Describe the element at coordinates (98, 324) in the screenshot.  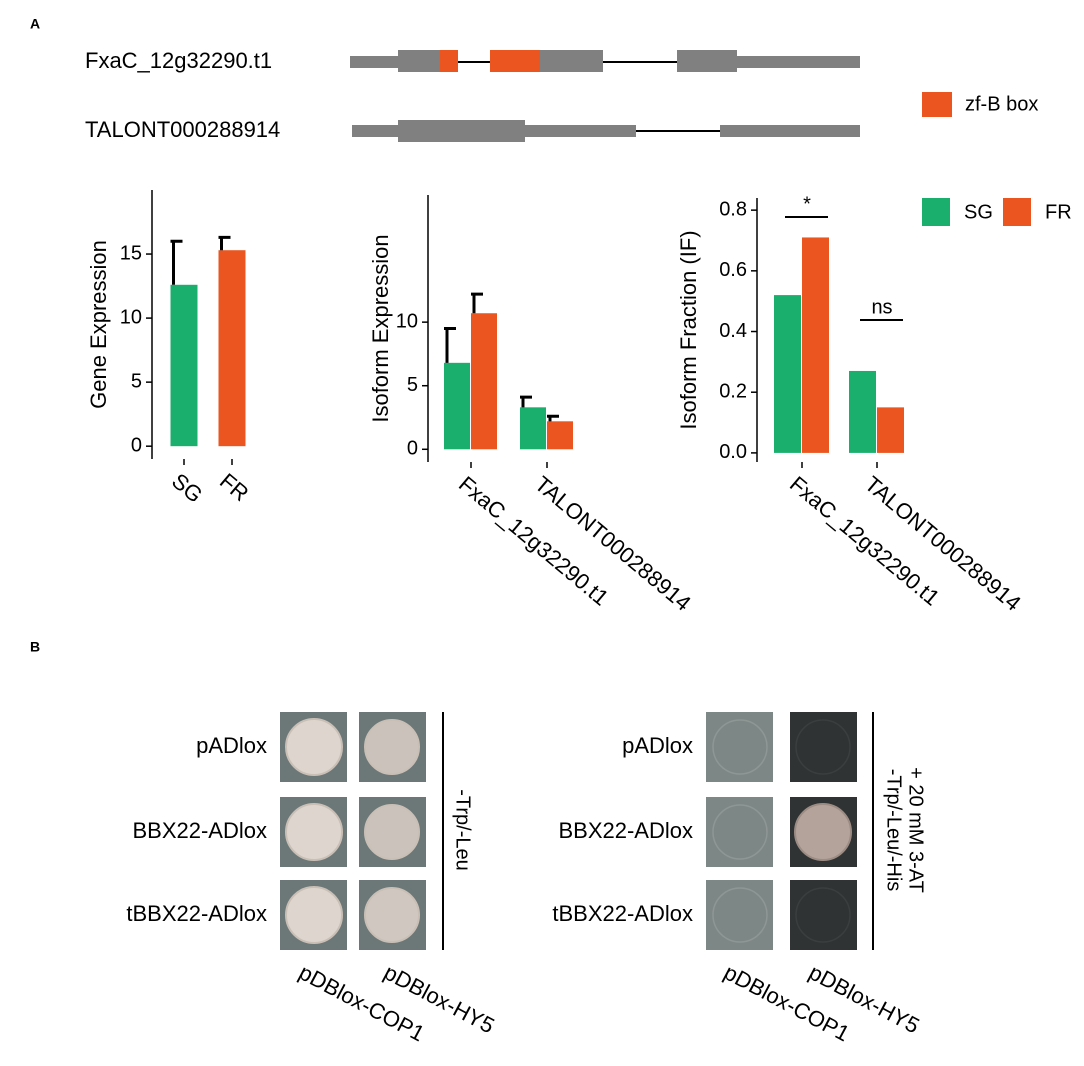
I see `y-axis-title: Gene Expression` at that location.